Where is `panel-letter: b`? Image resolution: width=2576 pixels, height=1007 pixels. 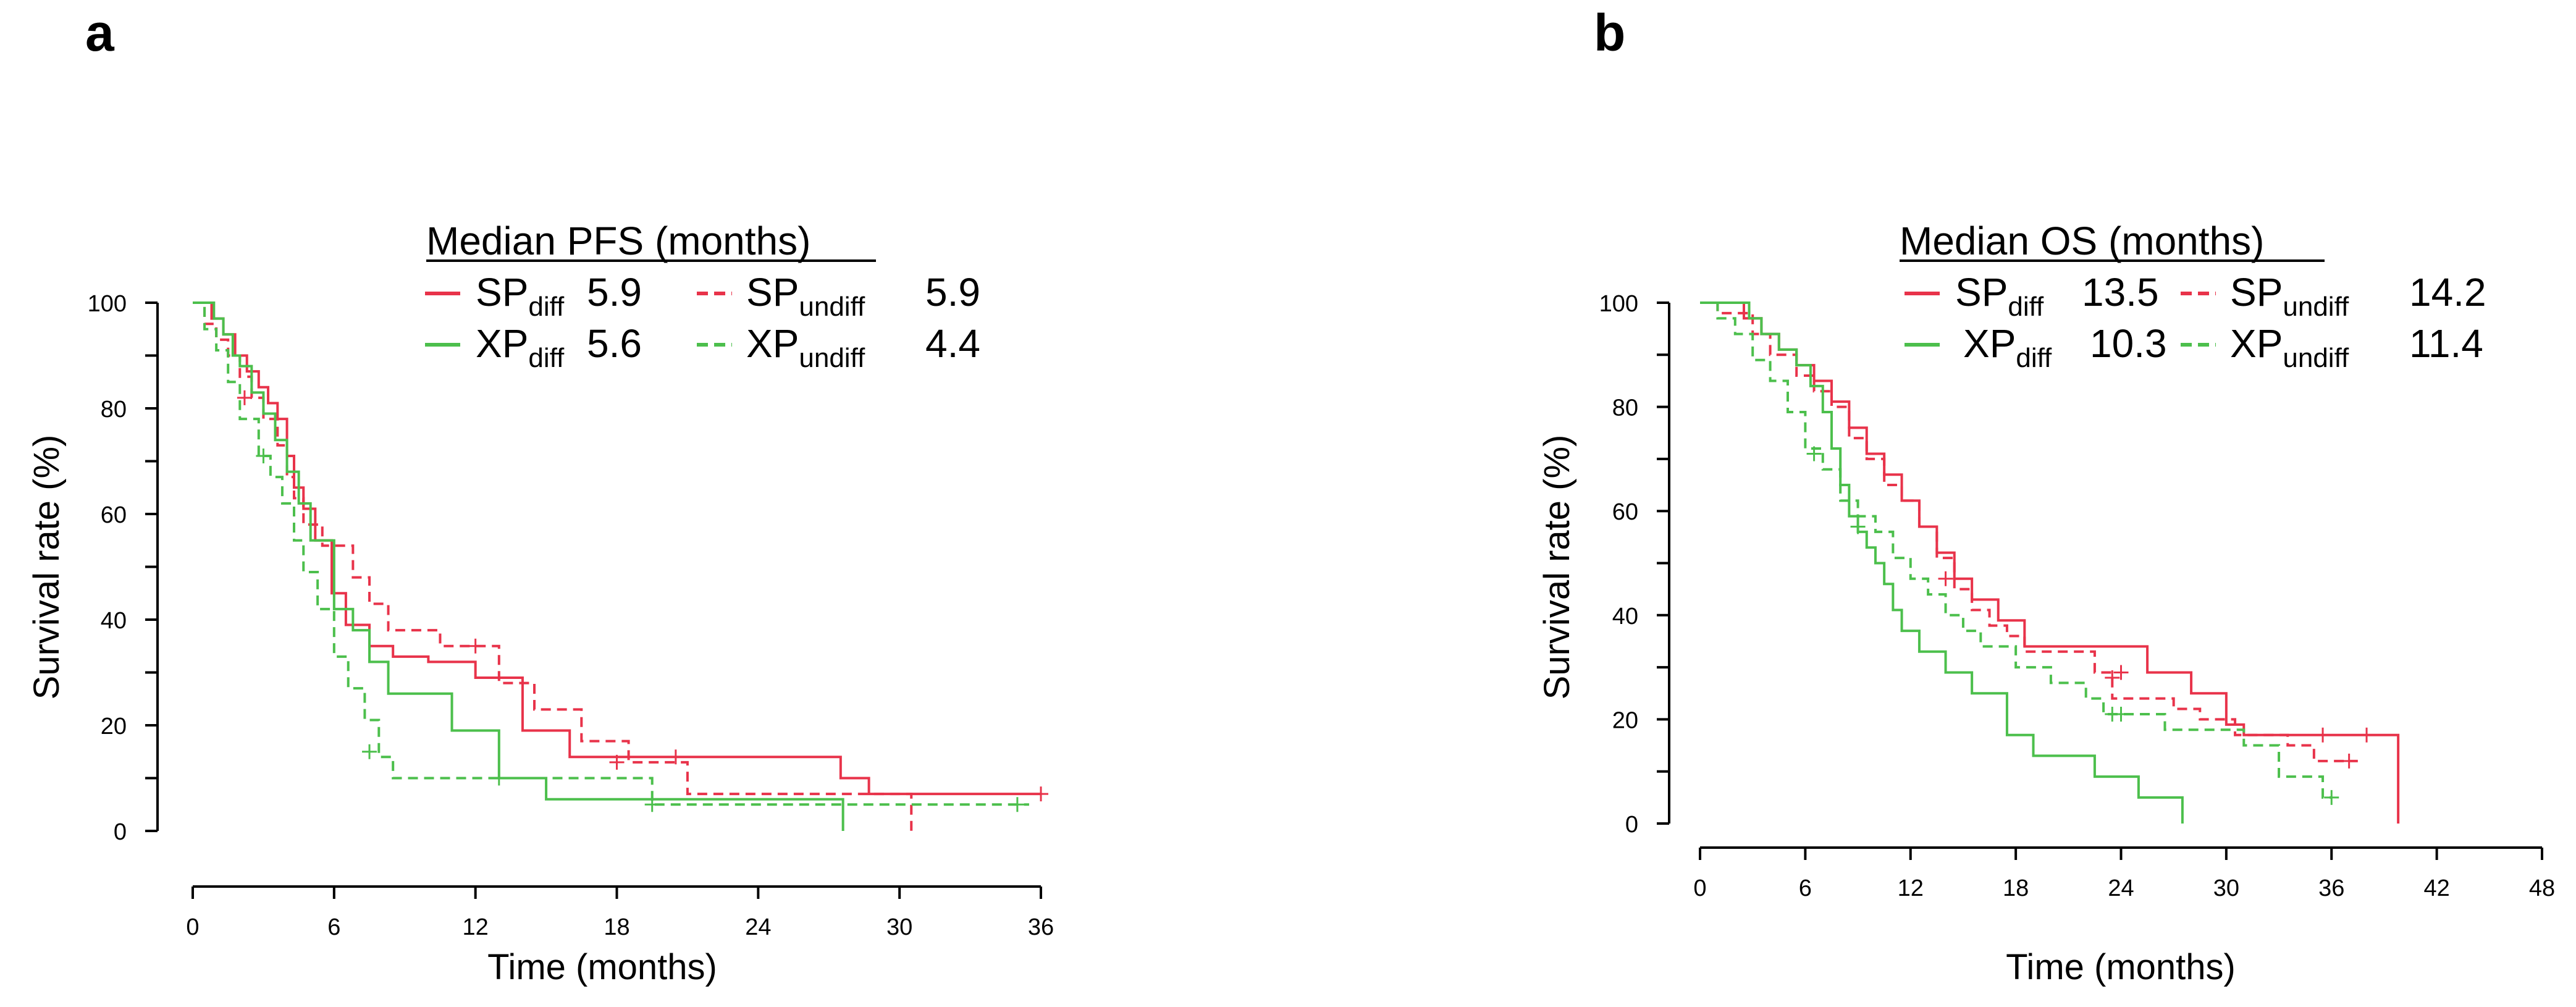 panel-letter: b is located at coordinates (1609, 33).